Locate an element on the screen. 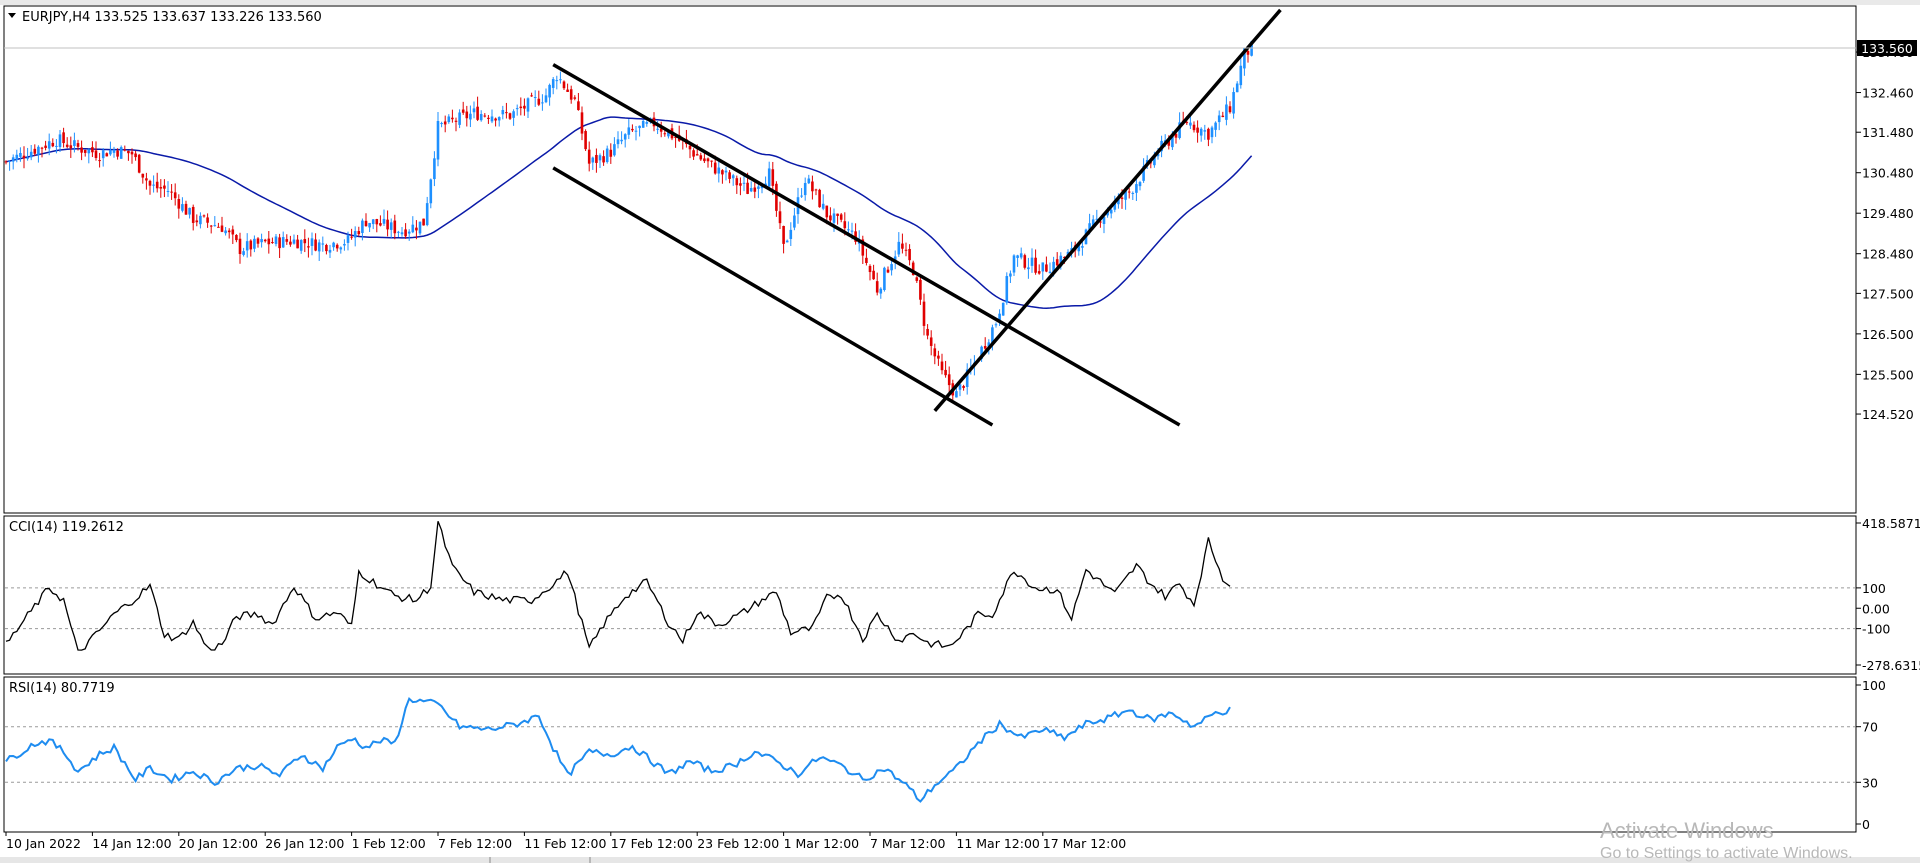 The image size is (1920, 863). time-tick-label: 10 Jan 2022 is located at coordinates (43, 843).